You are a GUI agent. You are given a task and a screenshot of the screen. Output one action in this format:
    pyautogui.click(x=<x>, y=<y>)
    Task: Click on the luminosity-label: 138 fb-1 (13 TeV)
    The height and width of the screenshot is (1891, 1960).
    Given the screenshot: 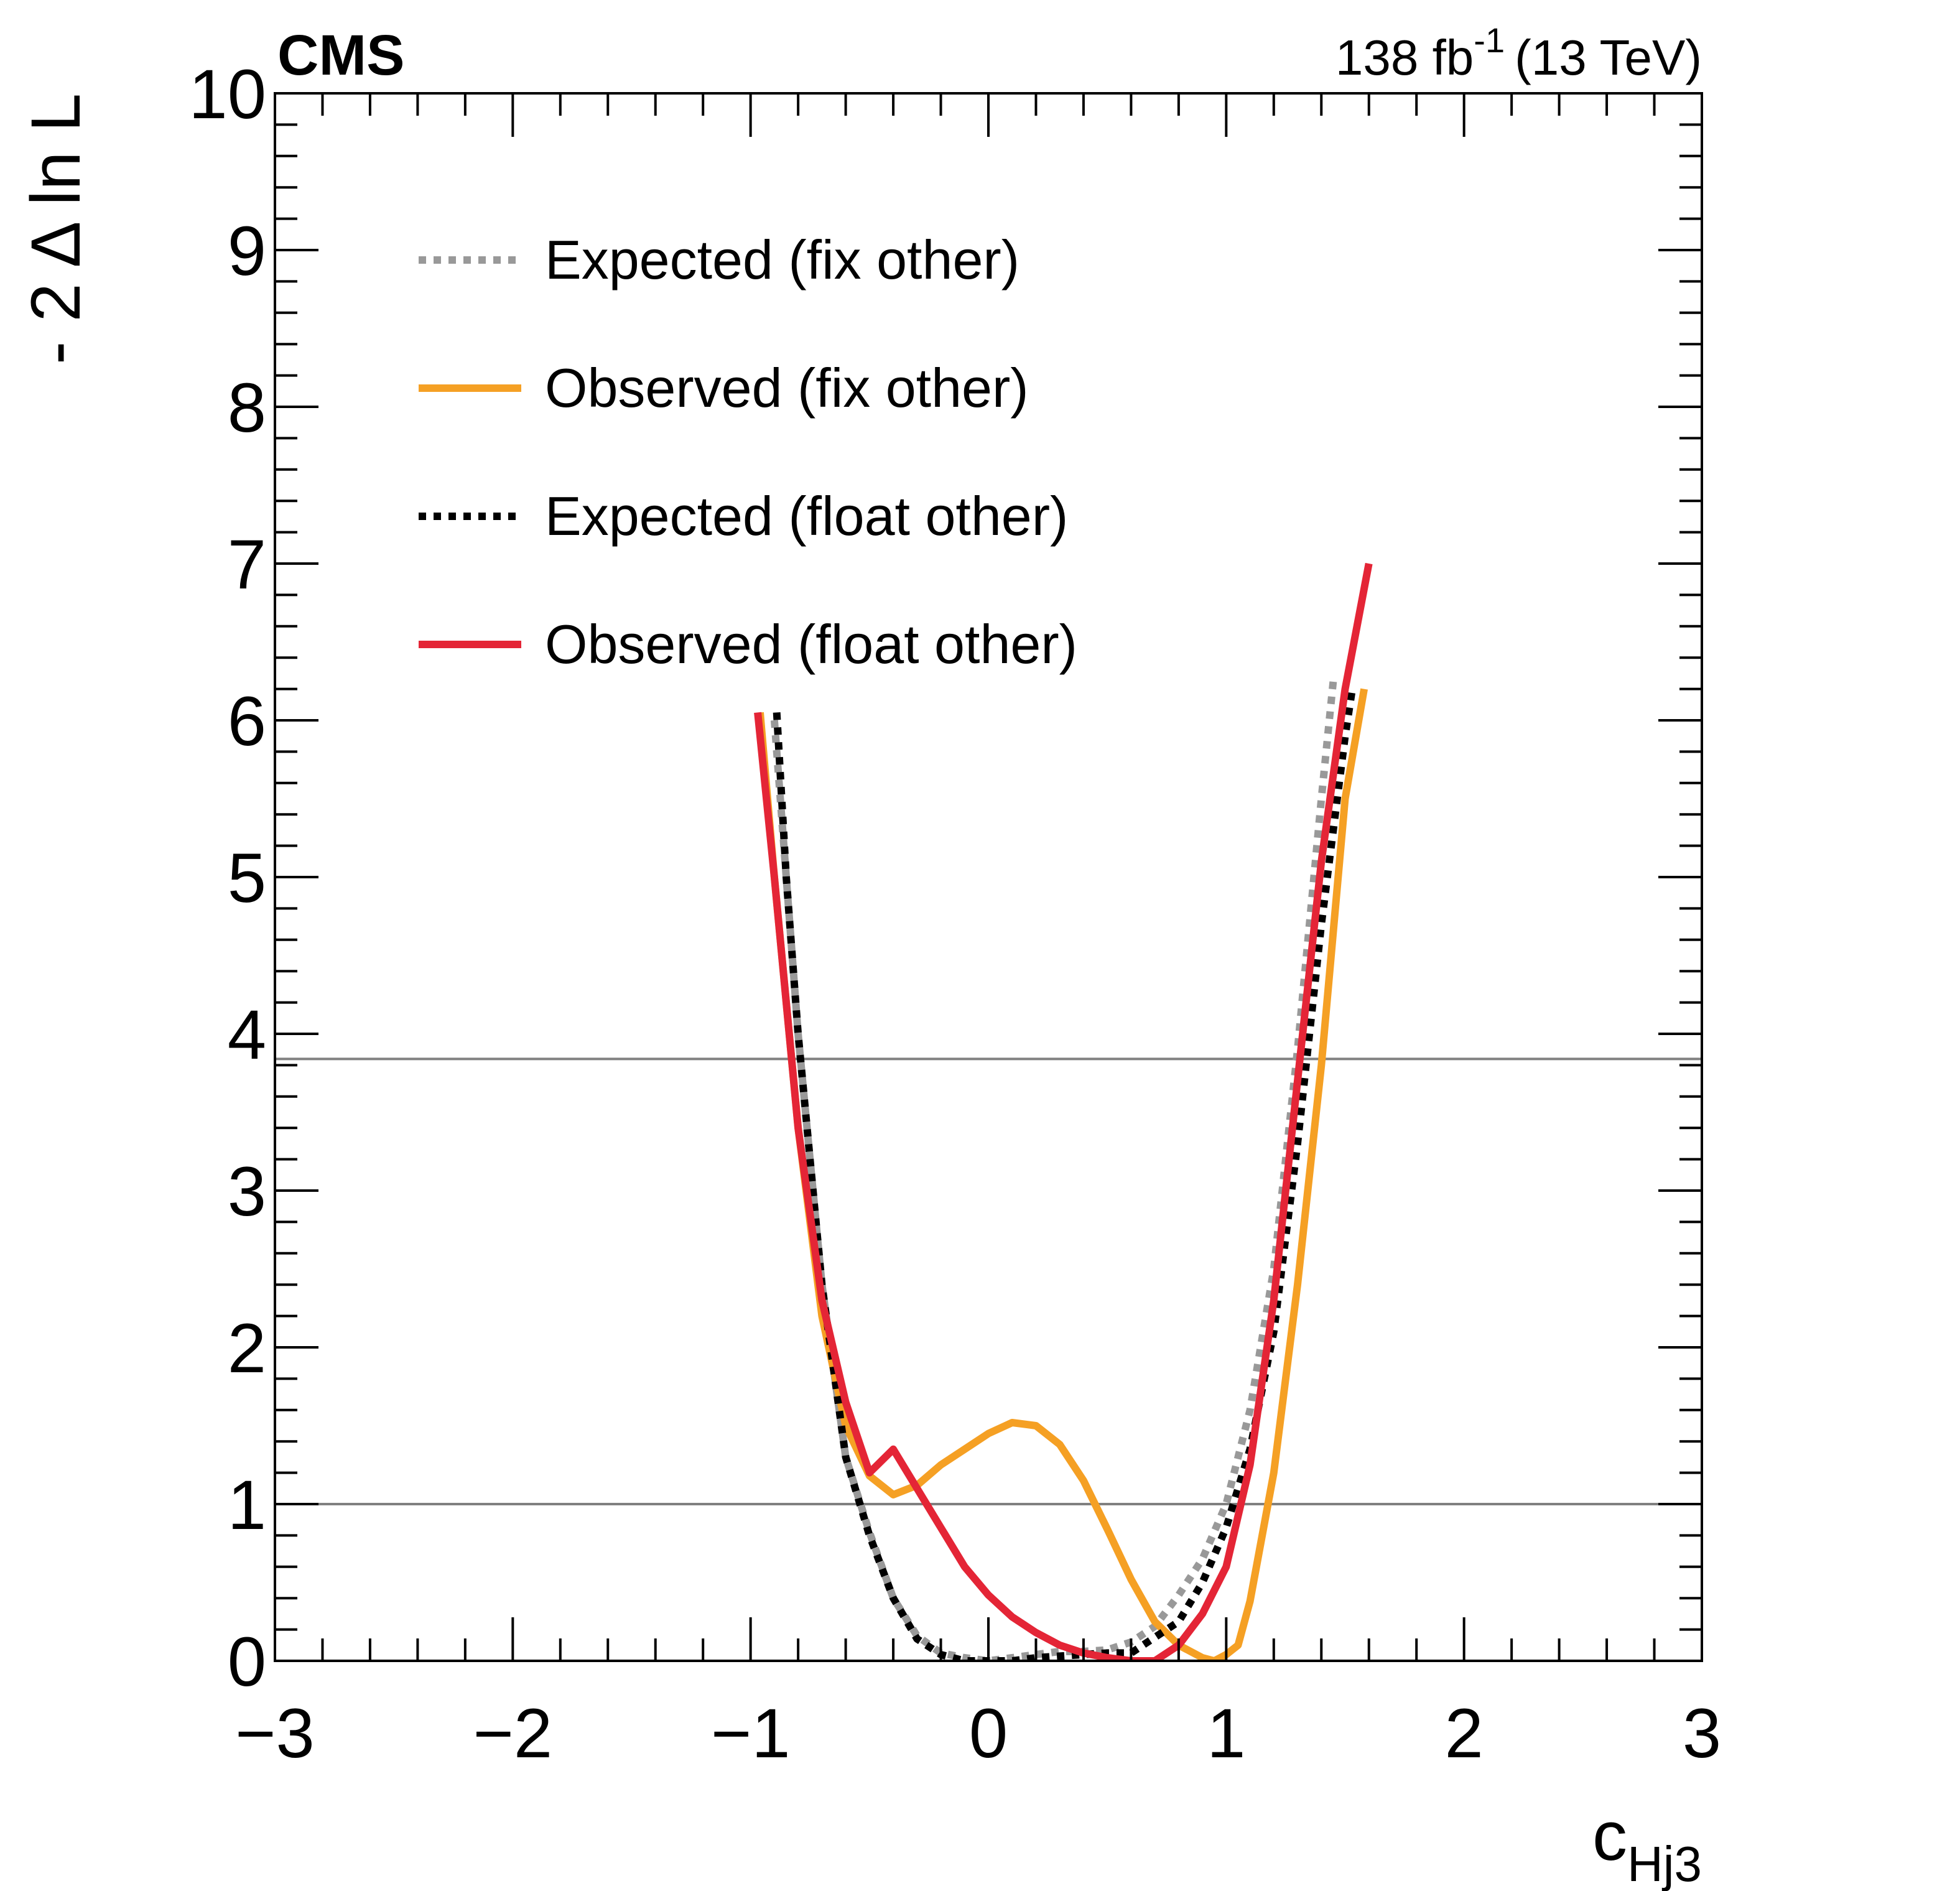 What is the action you would take?
    pyautogui.click(x=1518, y=53)
    